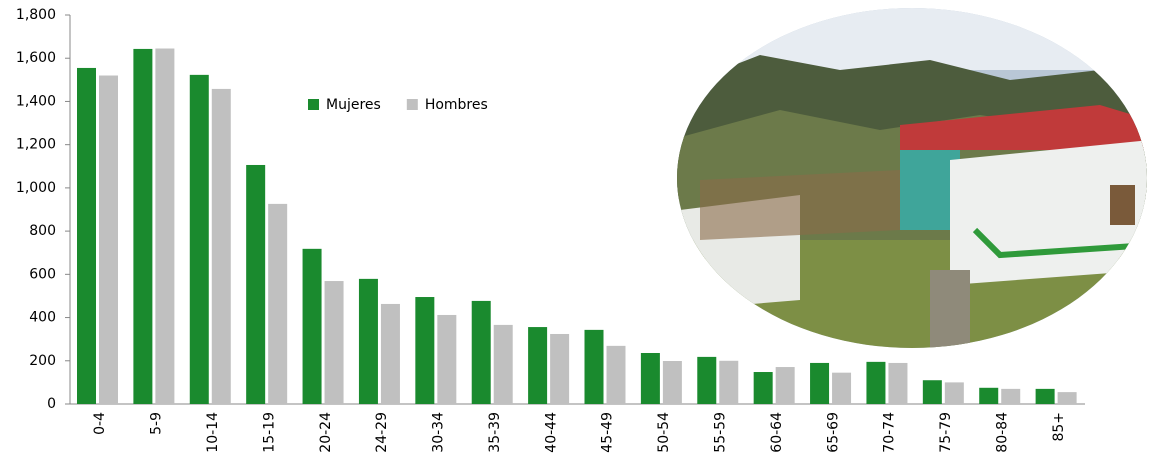 The width and height of the screenshot is (1149, 461). Describe the element at coordinates (51, 404) in the screenshot. I see `y-tick-label: 0` at that location.